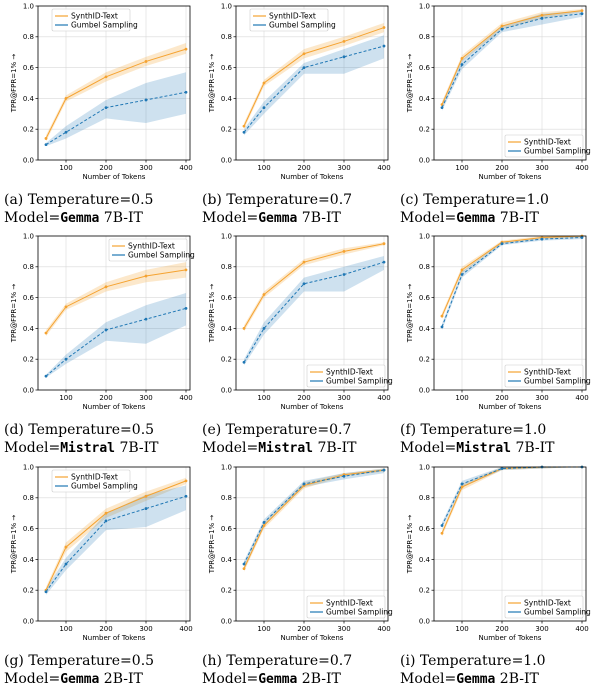 The height and width of the screenshot is (691, 592). What do you see at coordinates (496, 439) in the screenshot?
I see `panel-caption: (f) Temperature=1.0 Model=Mistral 7B-IT` at bounding box center [496, 439].